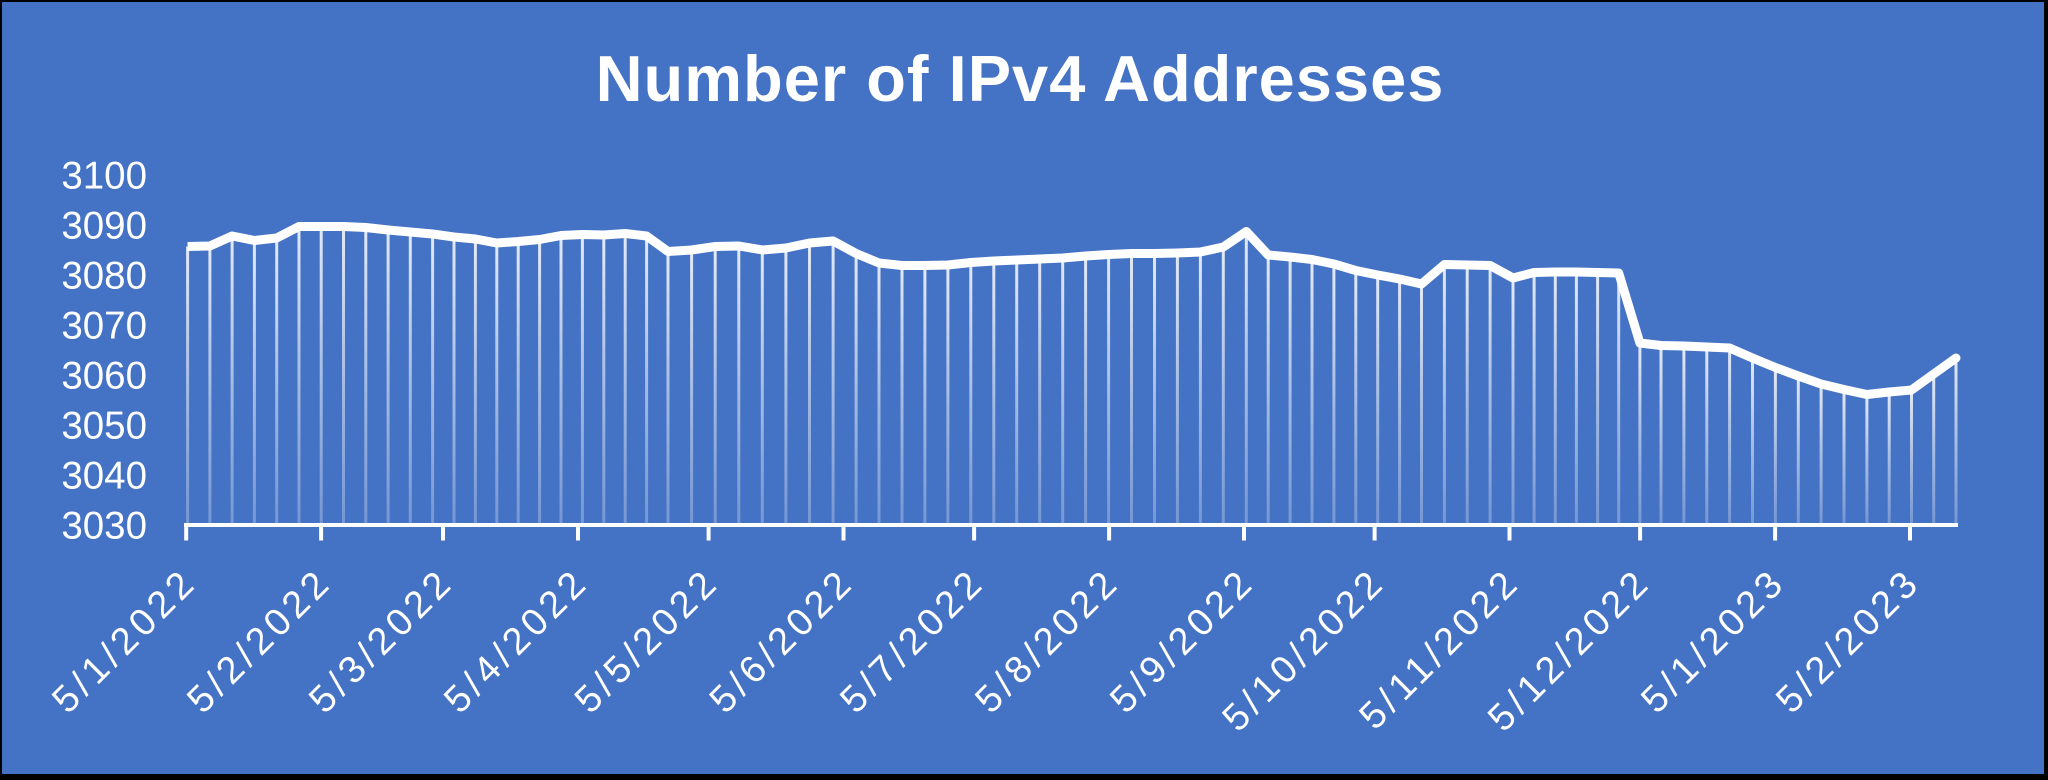 This screenshot has height=780, width=2048. What do you see at coordinates (104, 476) in the screenshot?
I see `svg-text: 3040` at bounding box center [104, 476].